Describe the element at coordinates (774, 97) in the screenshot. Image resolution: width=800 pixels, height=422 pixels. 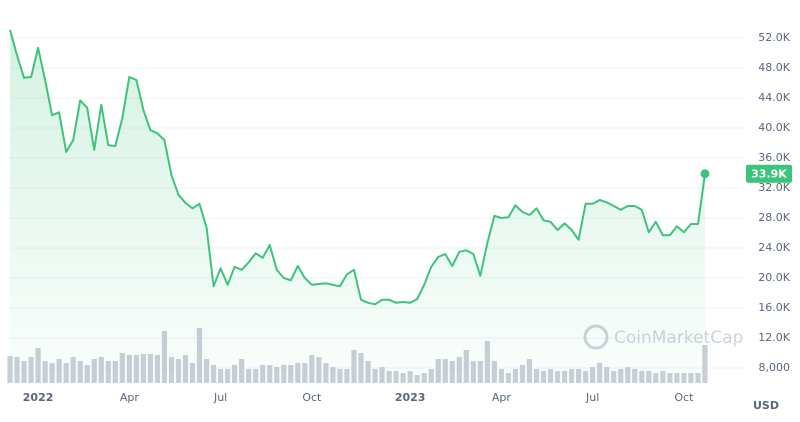
I see `y-tick-label: 44.0K` at that location.